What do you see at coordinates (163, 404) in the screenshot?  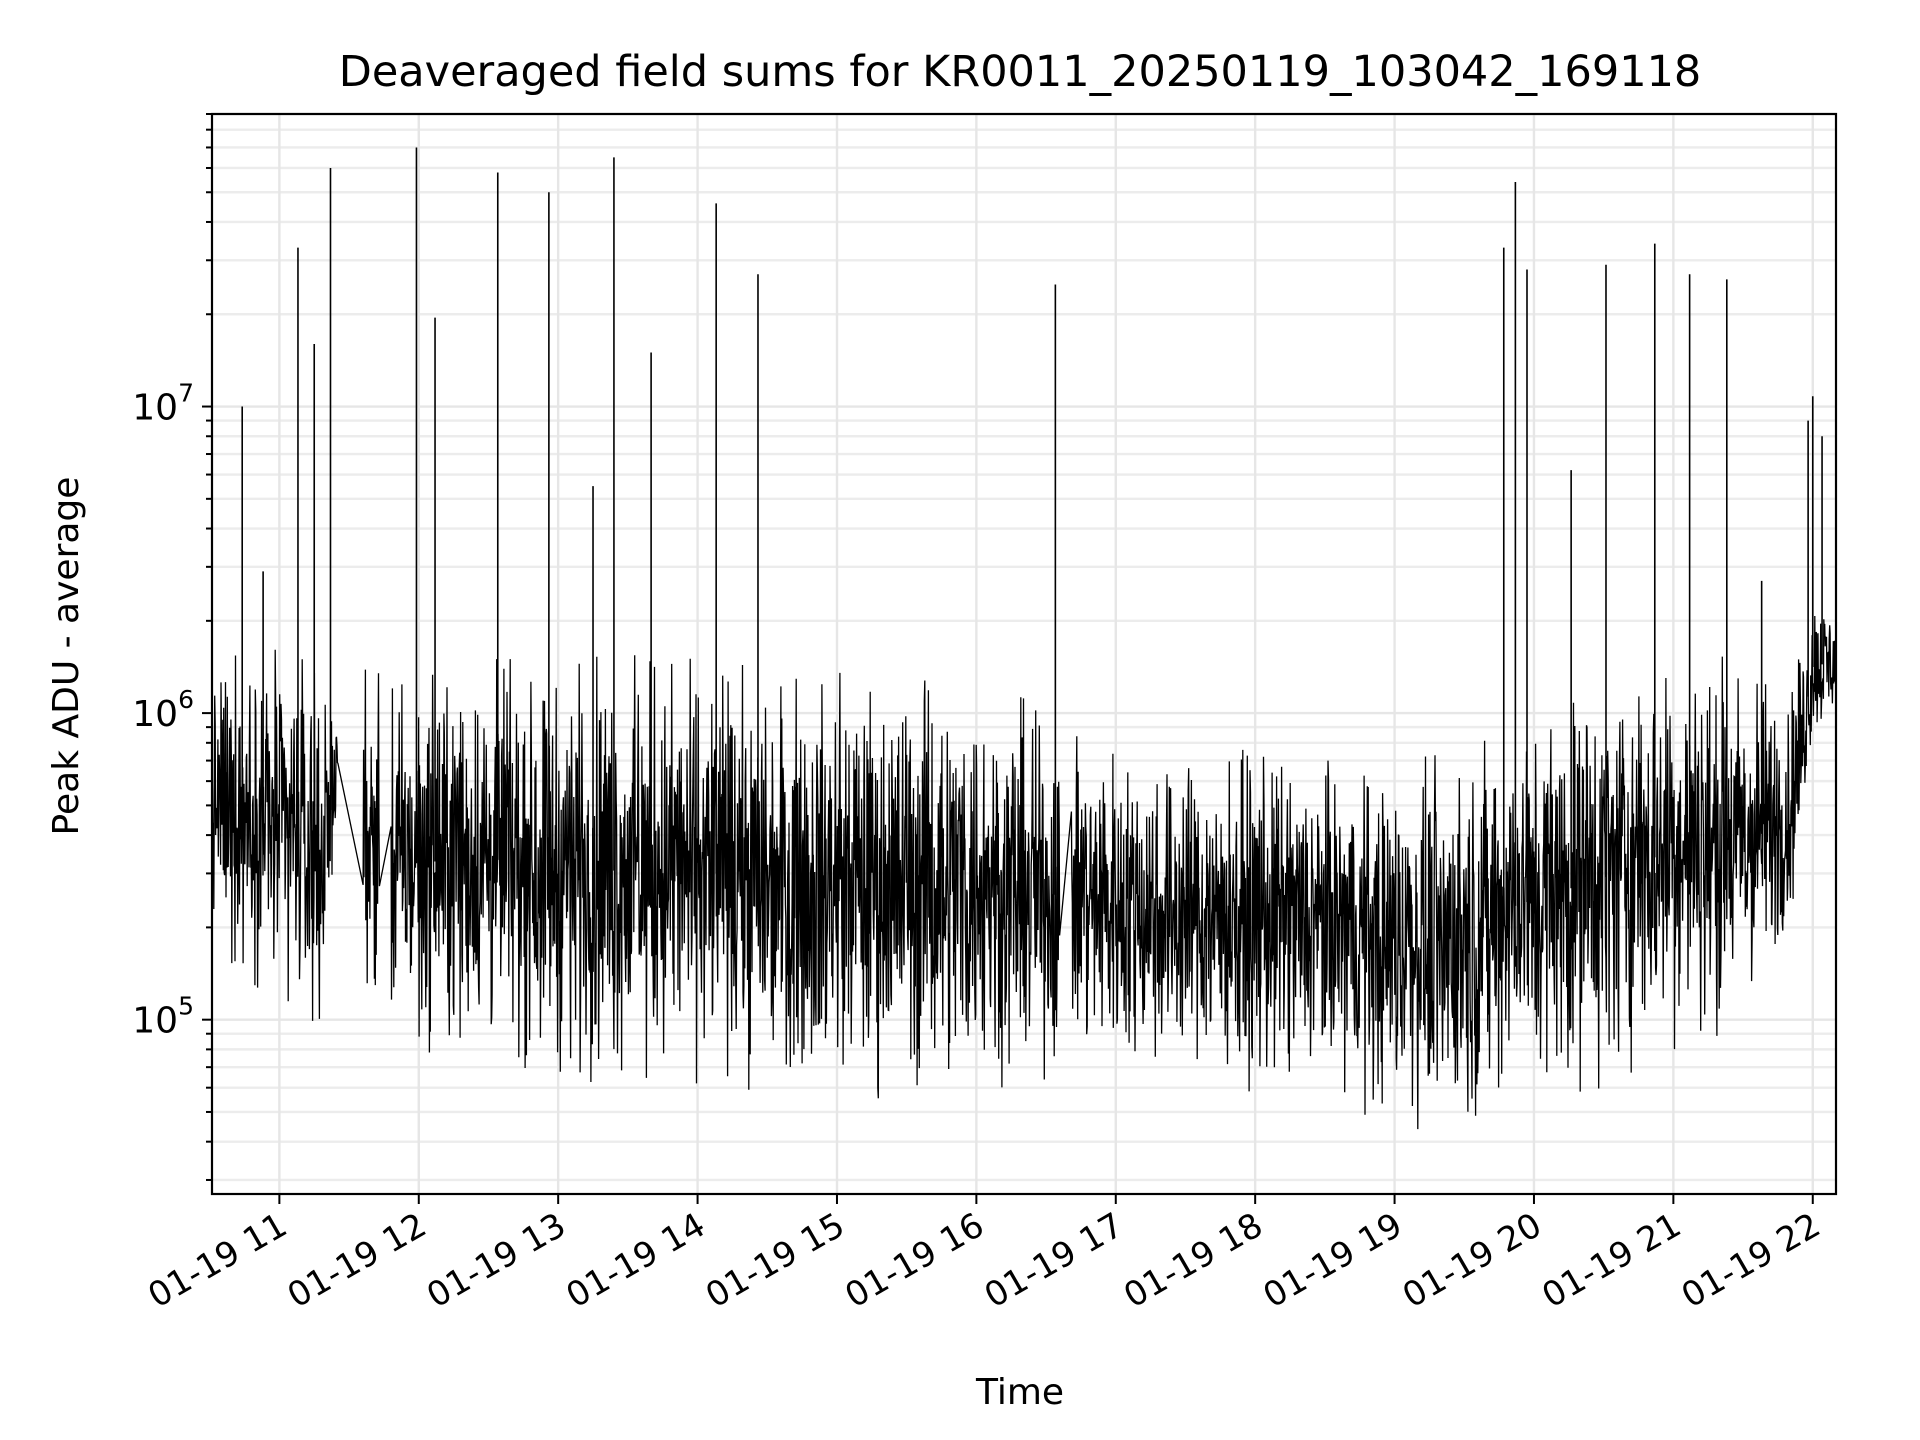 I see `y-tick-label: 10⁷` at bounding box center [163, 404].